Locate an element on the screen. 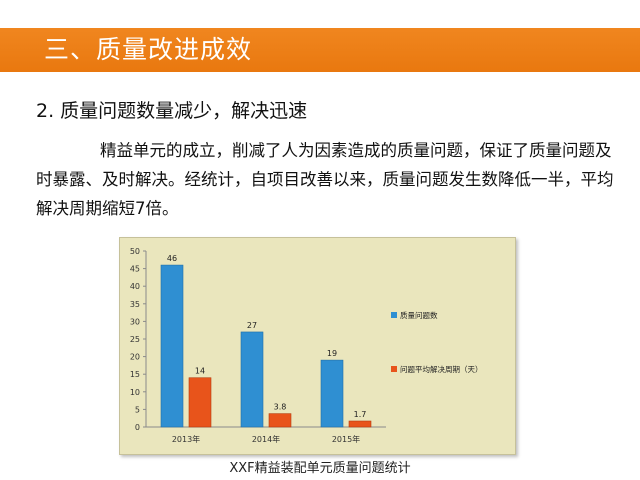 The width and height of the screenshot is (640, 480). x-tick-label: 2013年 is located at coordinates (186, 439).